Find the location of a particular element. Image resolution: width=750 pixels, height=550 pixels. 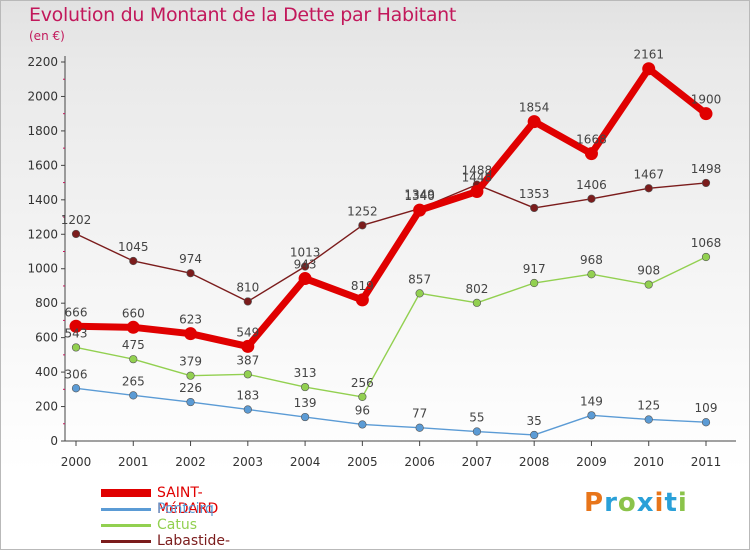

data-label: 543 is located at coordinates (76, 333).